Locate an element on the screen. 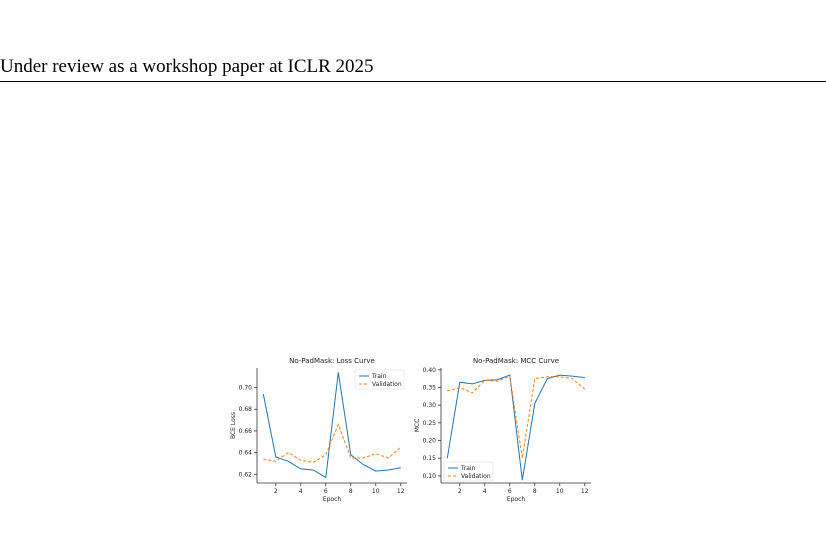 This screenshot has width=826, height=537. y-tick-label: 0.66 is located at coordinates (246, 431).